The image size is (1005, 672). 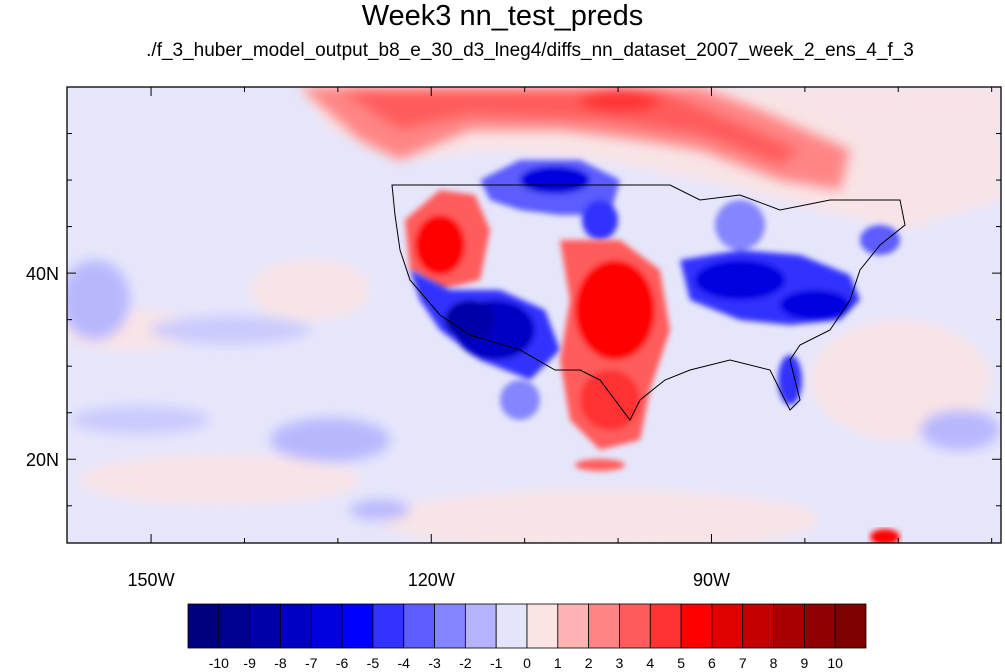 What do you see at coordinates (711, 580) in the screenshot?
I see `lon-tick-label: 90W` at bounding box center [711, 580].